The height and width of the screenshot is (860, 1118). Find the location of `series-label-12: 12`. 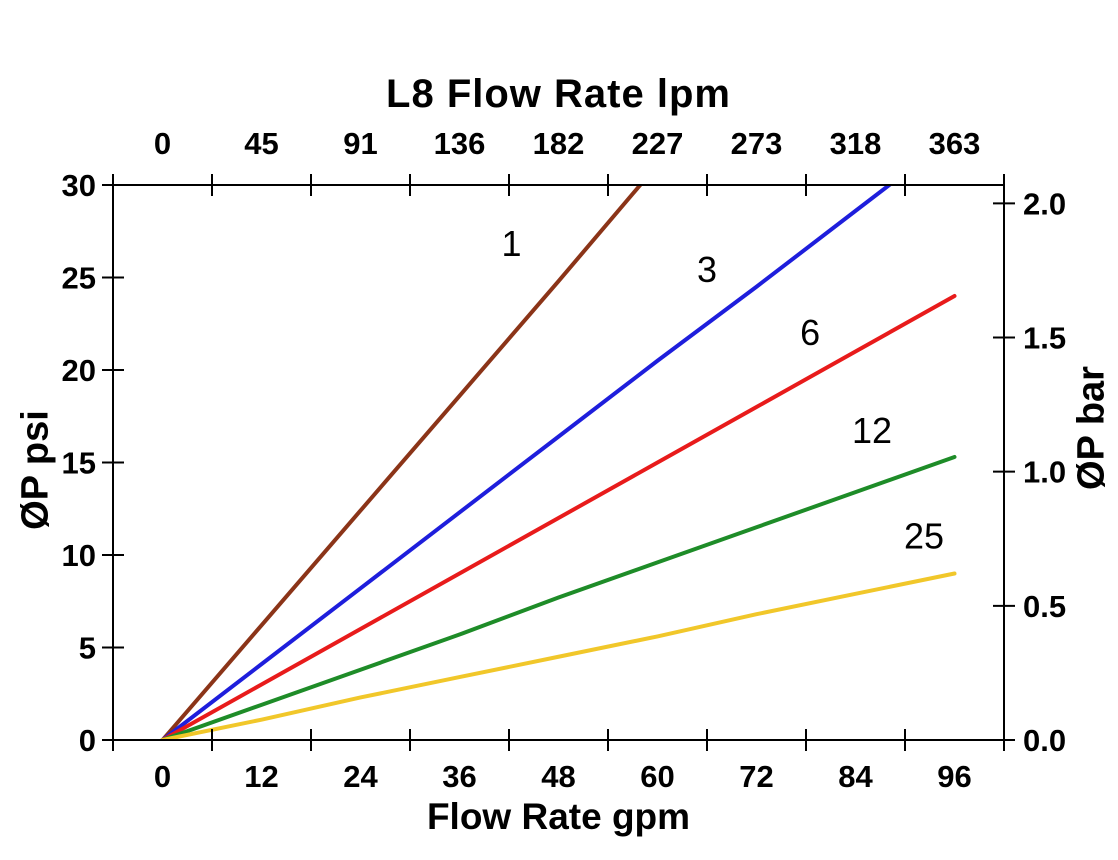

series-label-12: 12 is located at coordinates (872, 430).